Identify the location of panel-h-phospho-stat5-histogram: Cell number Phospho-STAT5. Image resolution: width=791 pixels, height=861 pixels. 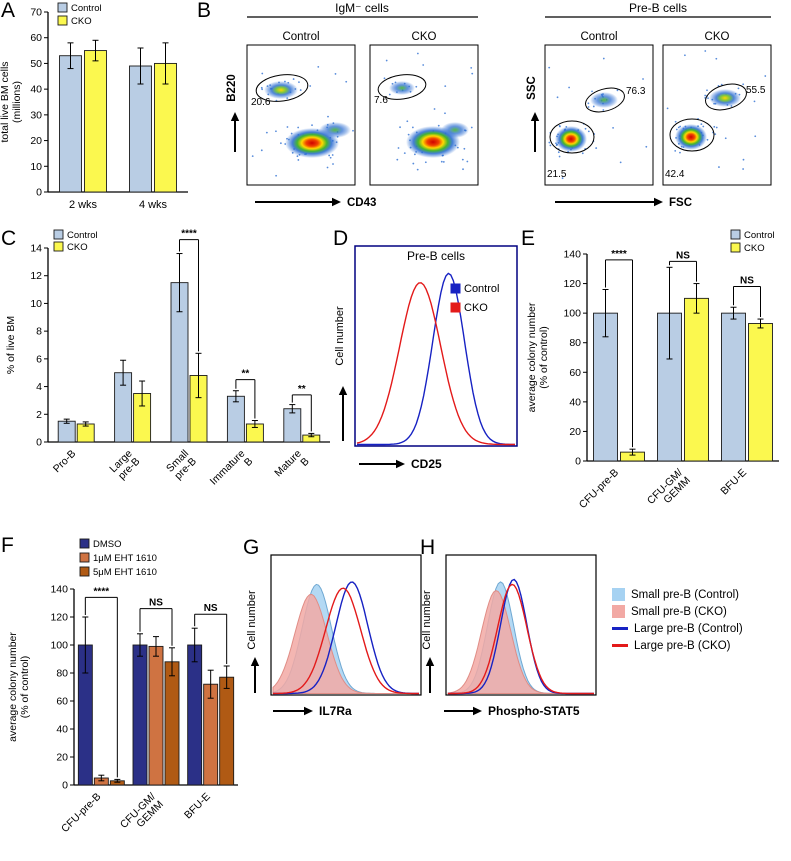
(509, 636).